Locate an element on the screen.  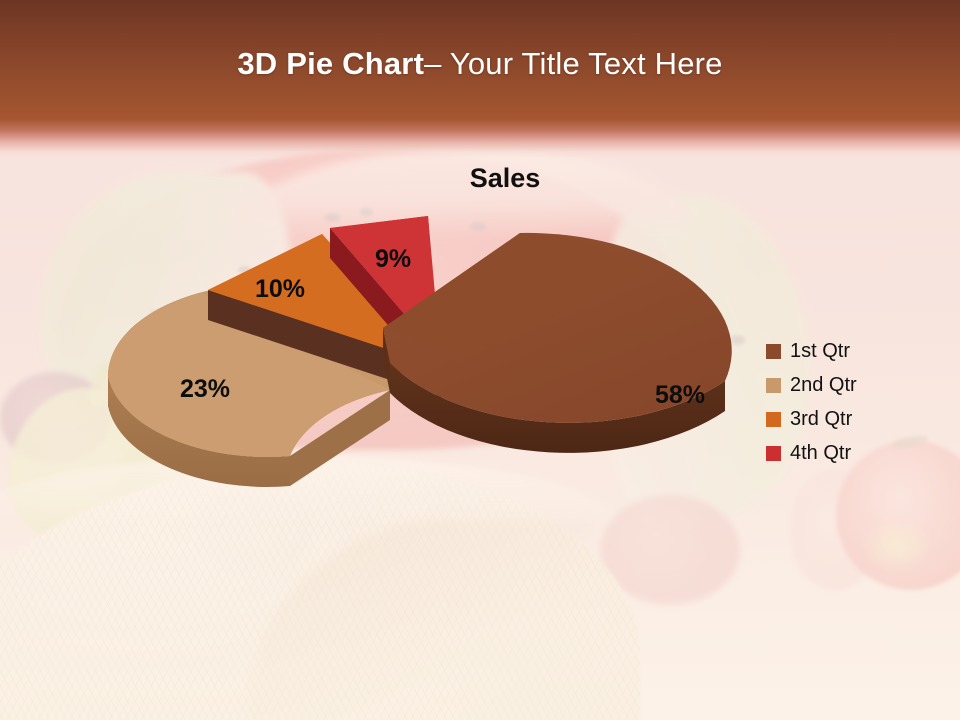
legend-item-1st-qtr: 1st Qtr is located at coordinates (811, 351).